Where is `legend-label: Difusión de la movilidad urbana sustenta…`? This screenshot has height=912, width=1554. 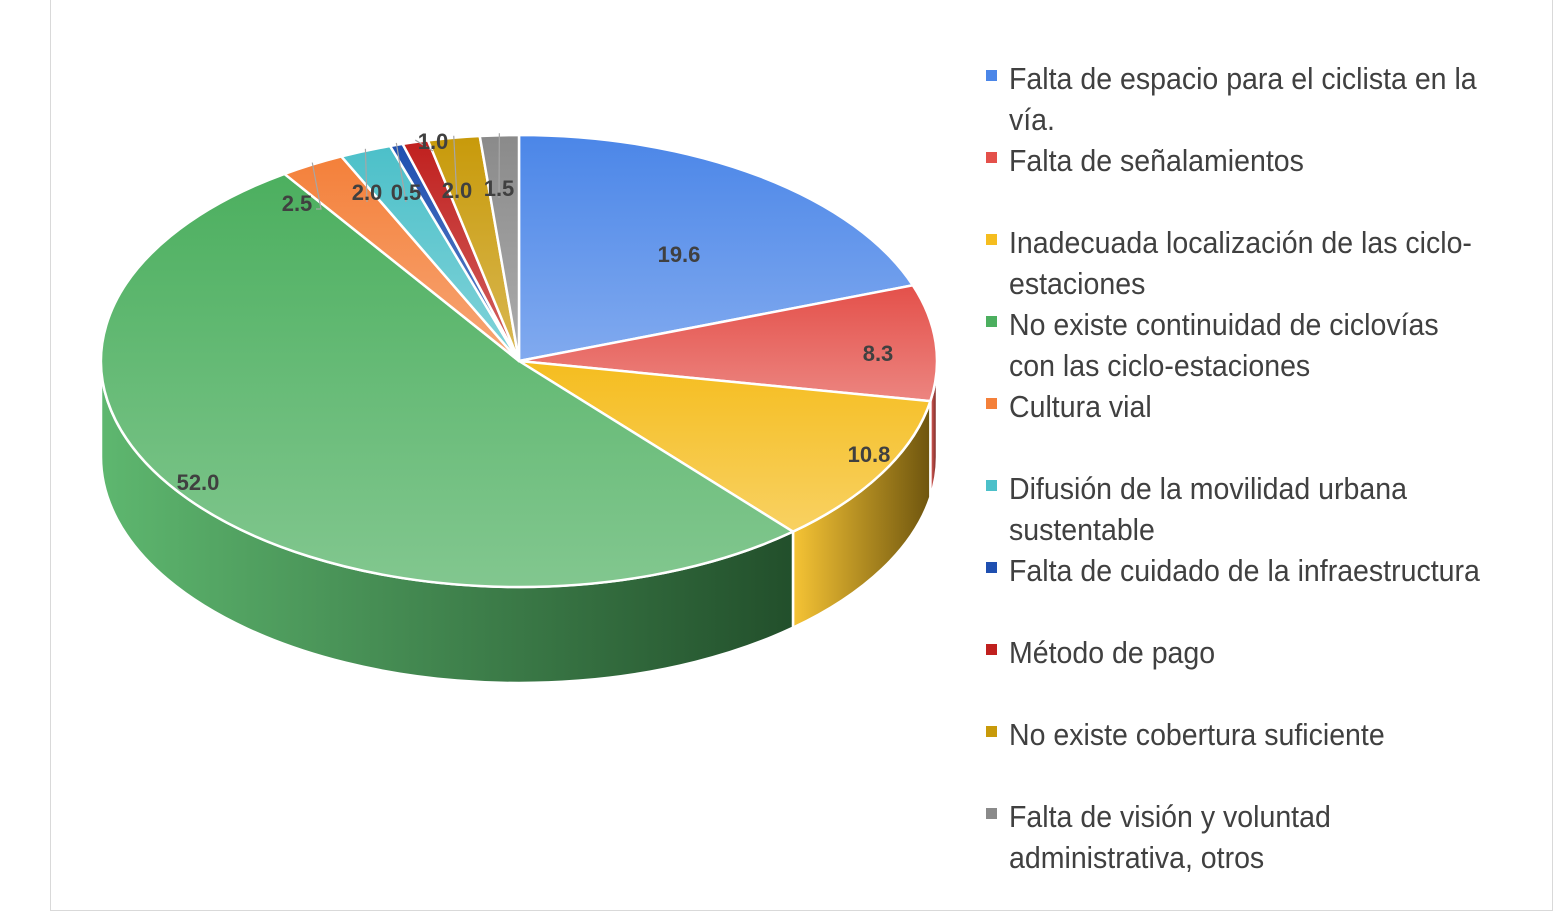
legend-label: Difusión de la movilidad urbana sustenta… is located at coordinates (1208, 509).